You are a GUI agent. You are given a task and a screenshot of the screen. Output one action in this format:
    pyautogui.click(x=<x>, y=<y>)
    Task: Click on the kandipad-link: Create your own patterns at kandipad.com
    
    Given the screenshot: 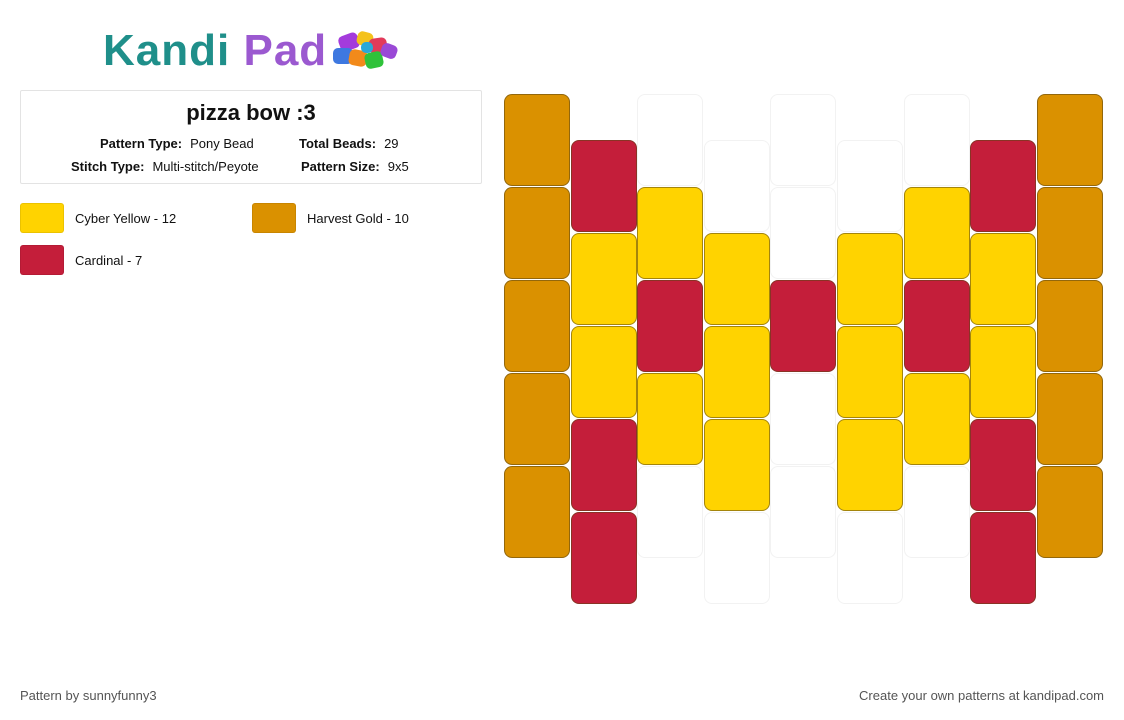 What is the action you would take?
    pyautogui.click(x=981, y=695)
    